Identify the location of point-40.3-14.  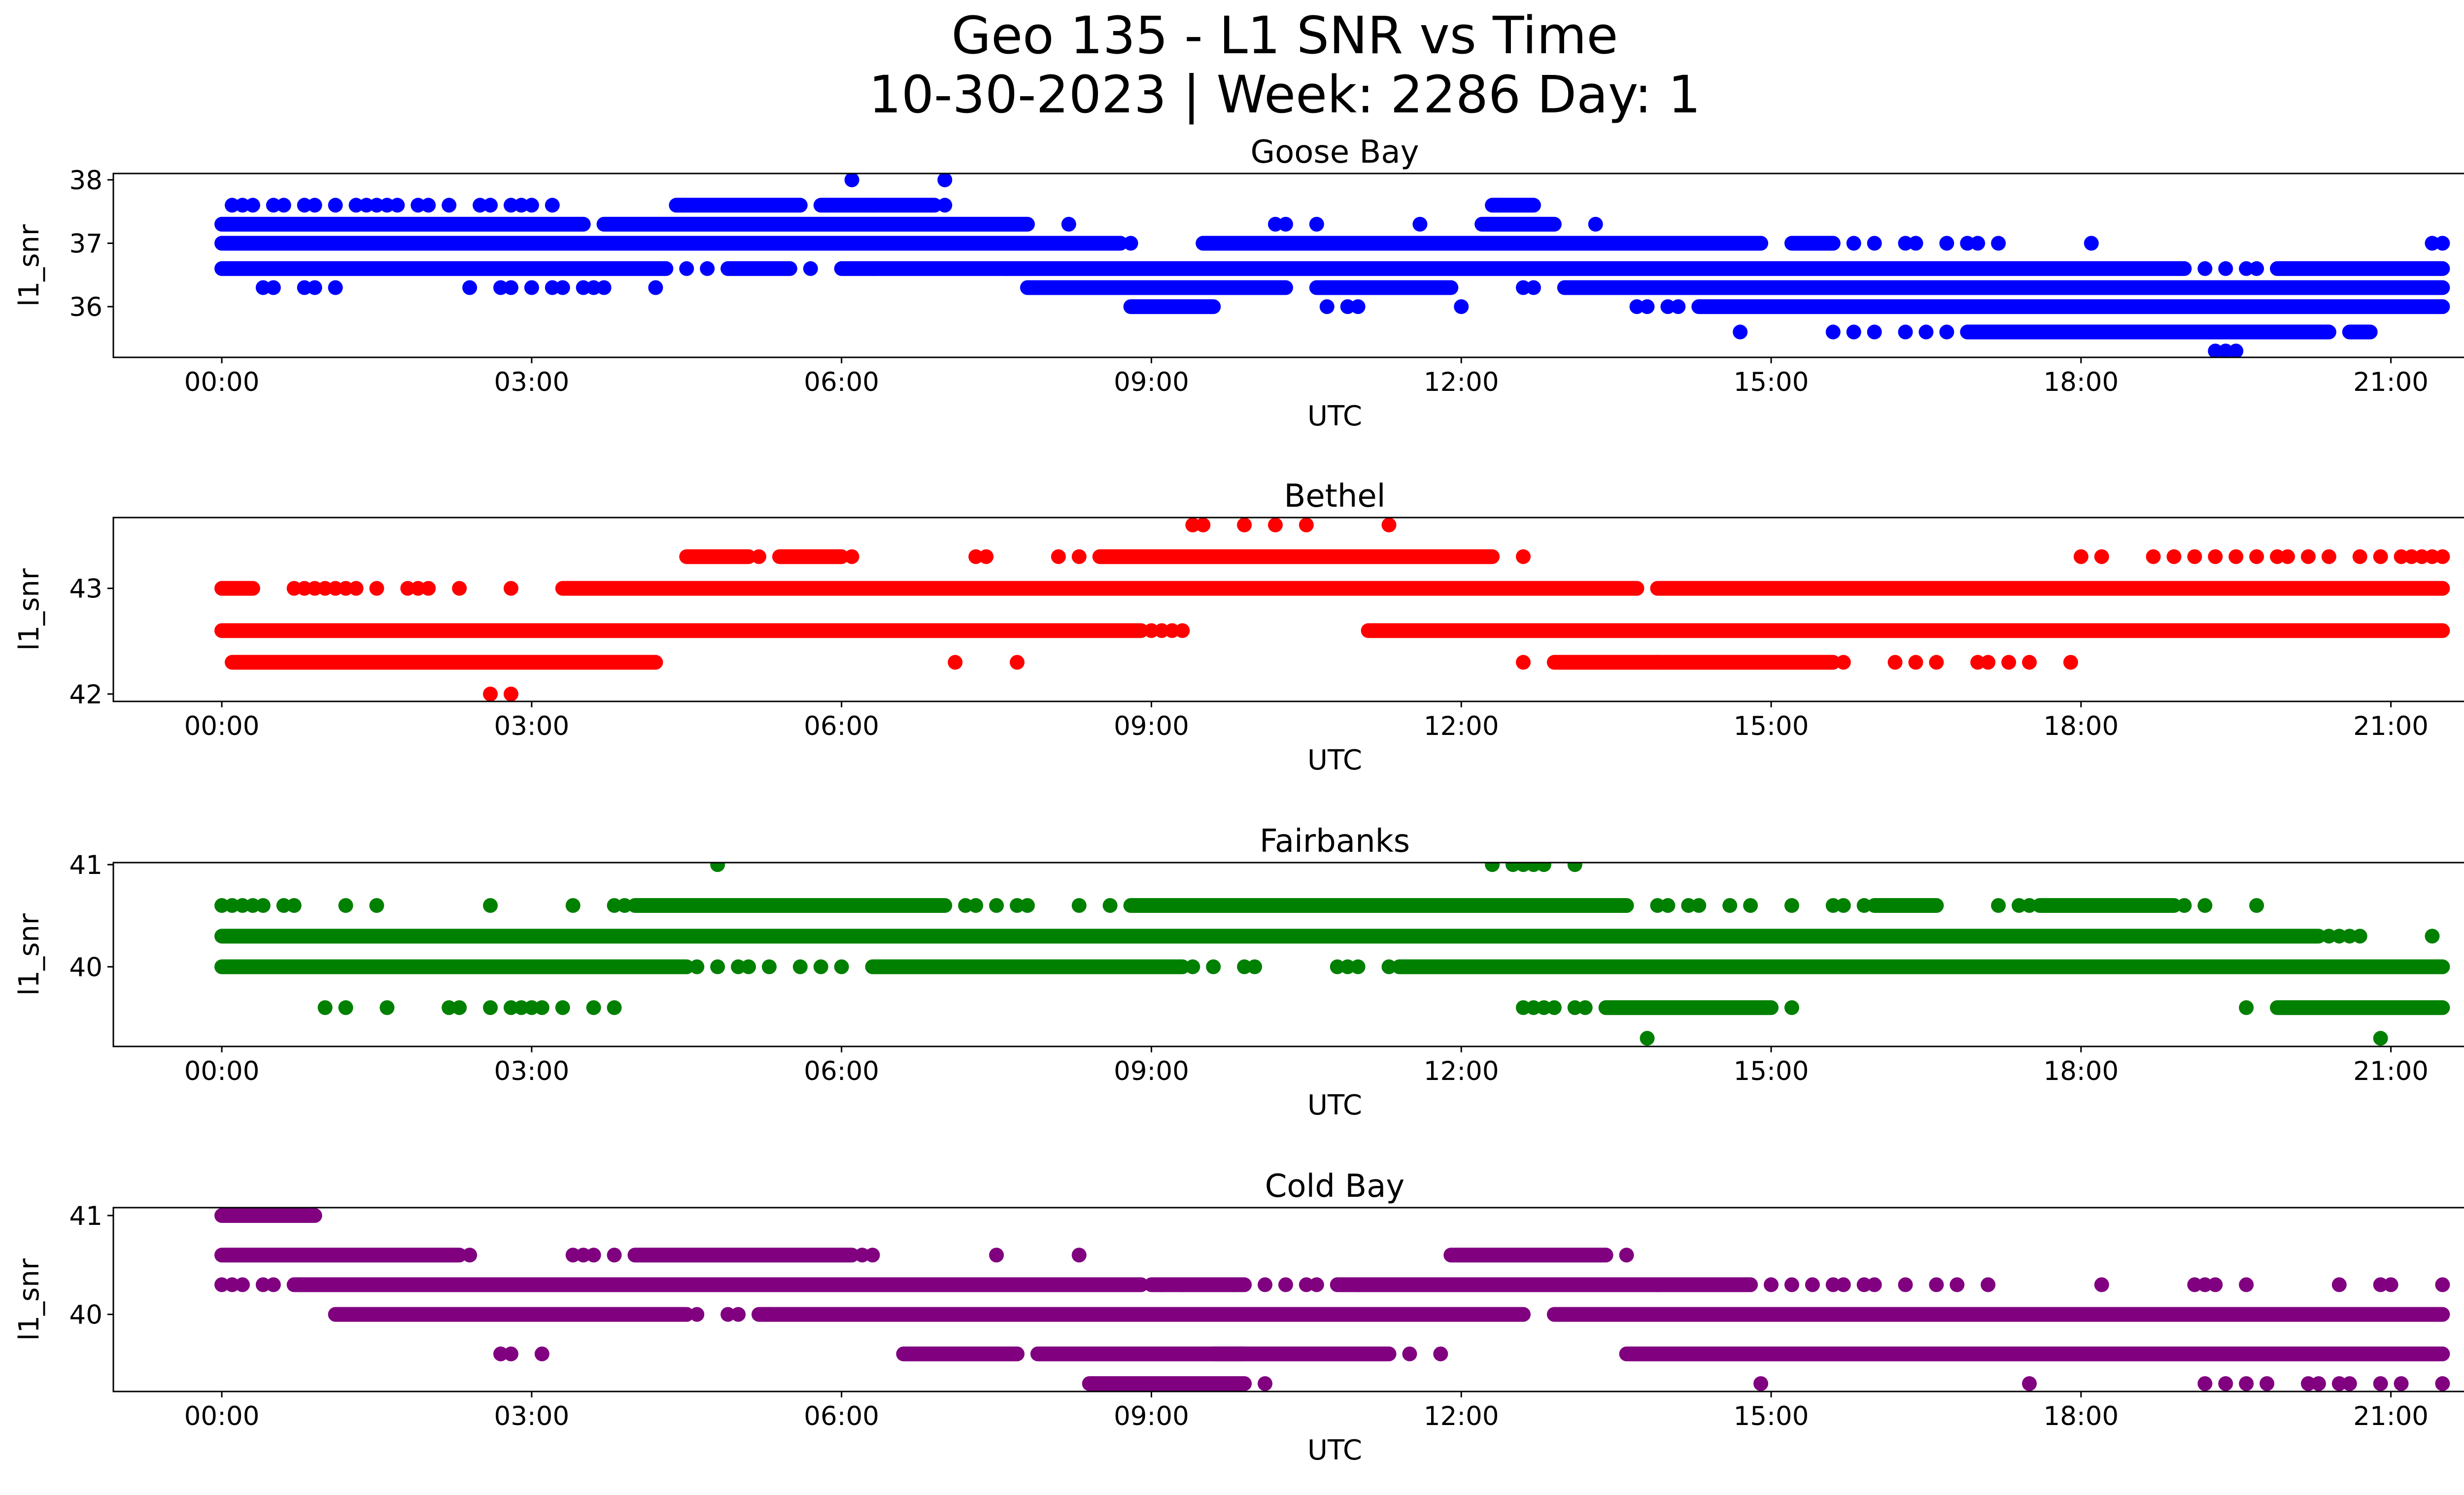
(1791, 1284).